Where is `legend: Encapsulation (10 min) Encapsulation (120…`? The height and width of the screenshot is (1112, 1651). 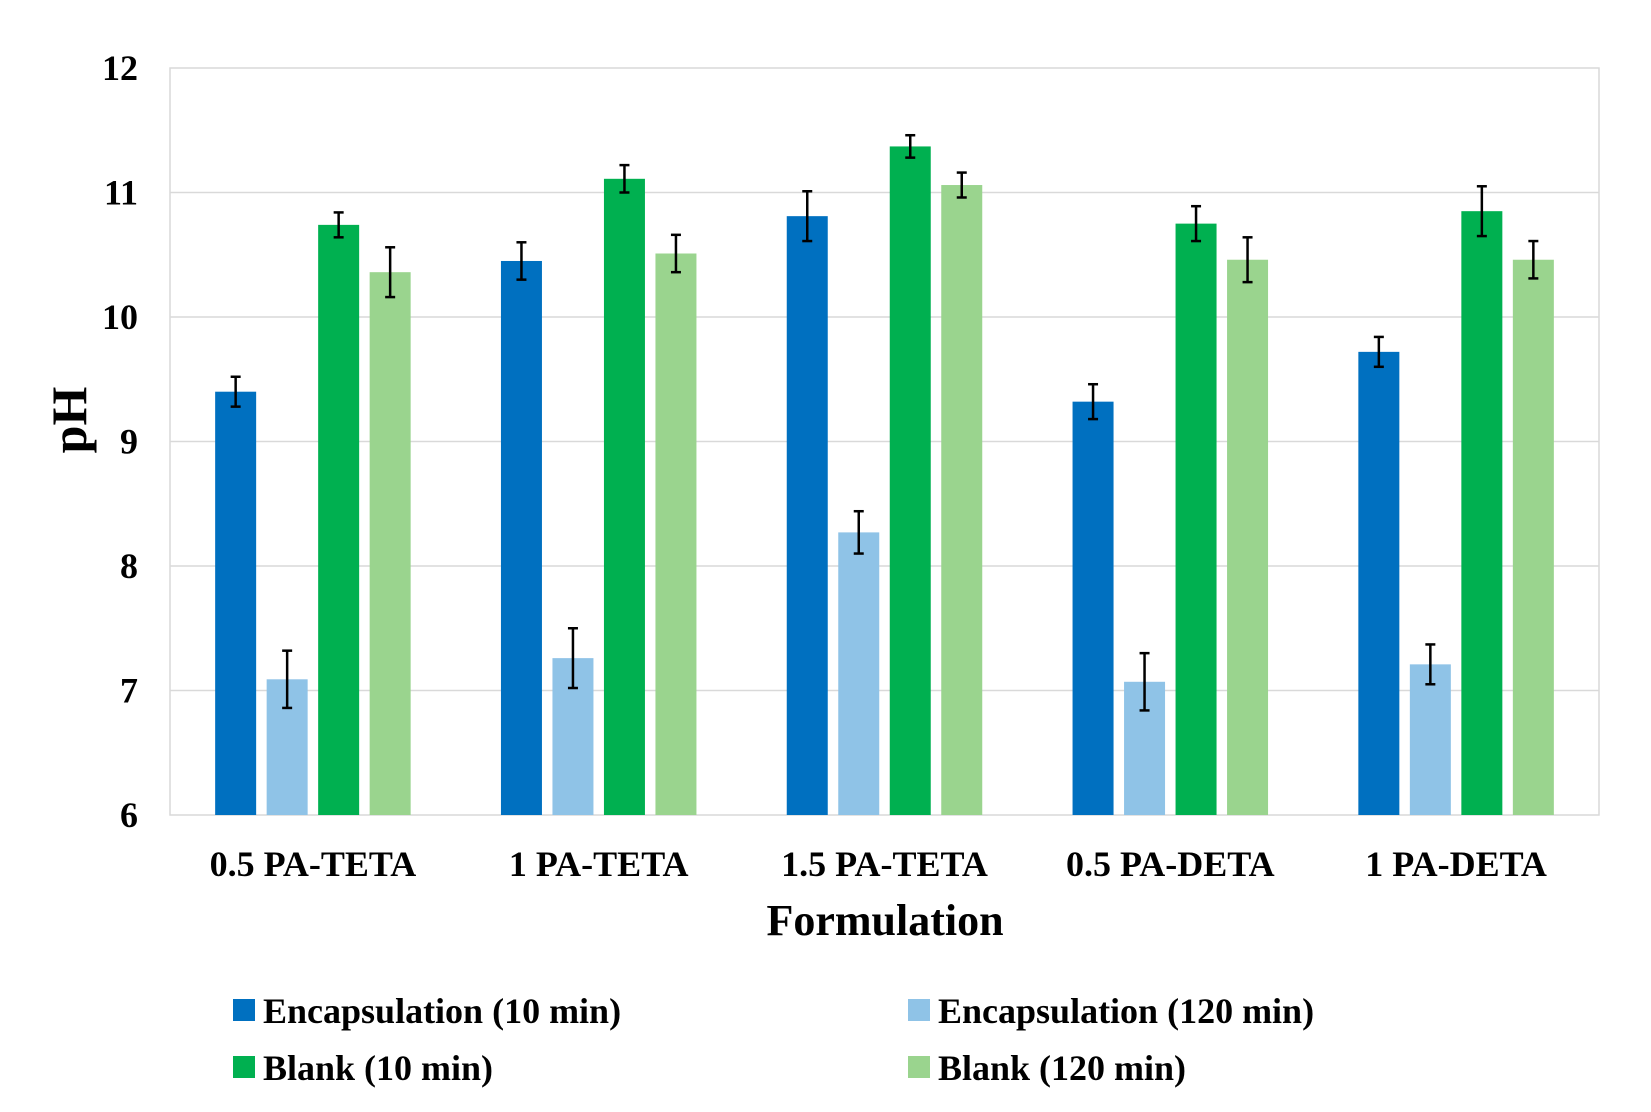
legend: Encapsulation (10 min) Encapsulation (120… is located at coordinates (773, 1039).